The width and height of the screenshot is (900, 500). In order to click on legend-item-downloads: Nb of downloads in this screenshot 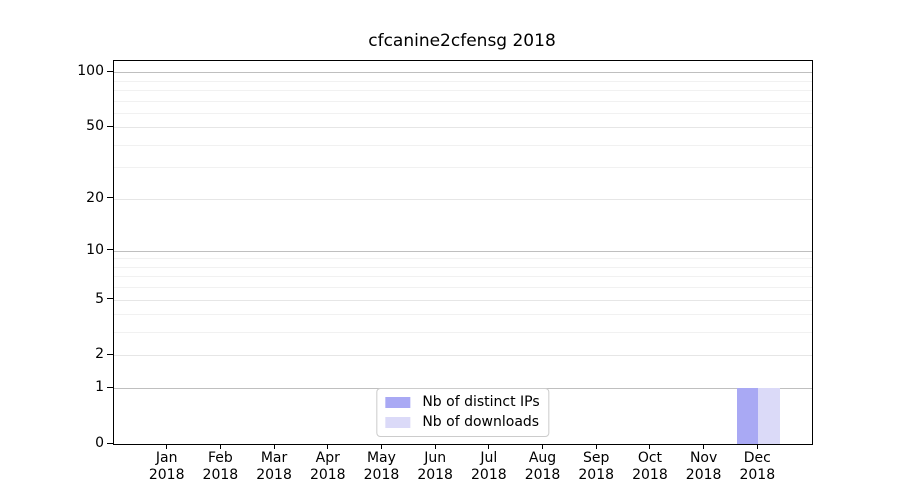, I will do `click(462, 422)`.